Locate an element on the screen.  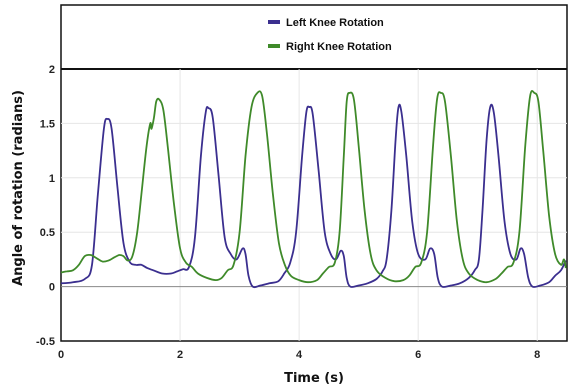
y-axis-ticks: -0.5 0 0.5 1 1.5 2 is located at coordinates (45, 206).